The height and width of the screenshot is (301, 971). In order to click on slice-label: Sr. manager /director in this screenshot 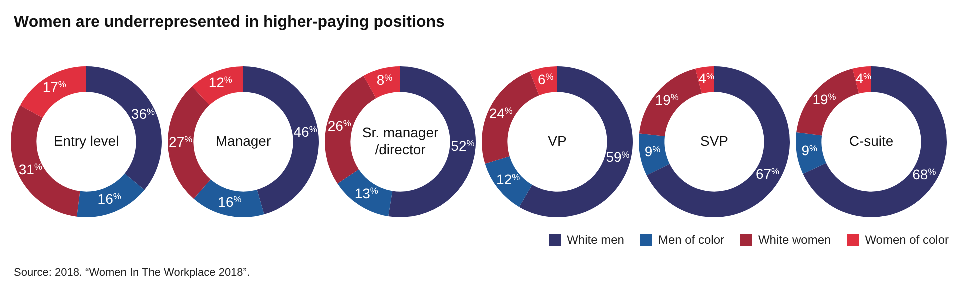, I will do `click(400, 141)`.